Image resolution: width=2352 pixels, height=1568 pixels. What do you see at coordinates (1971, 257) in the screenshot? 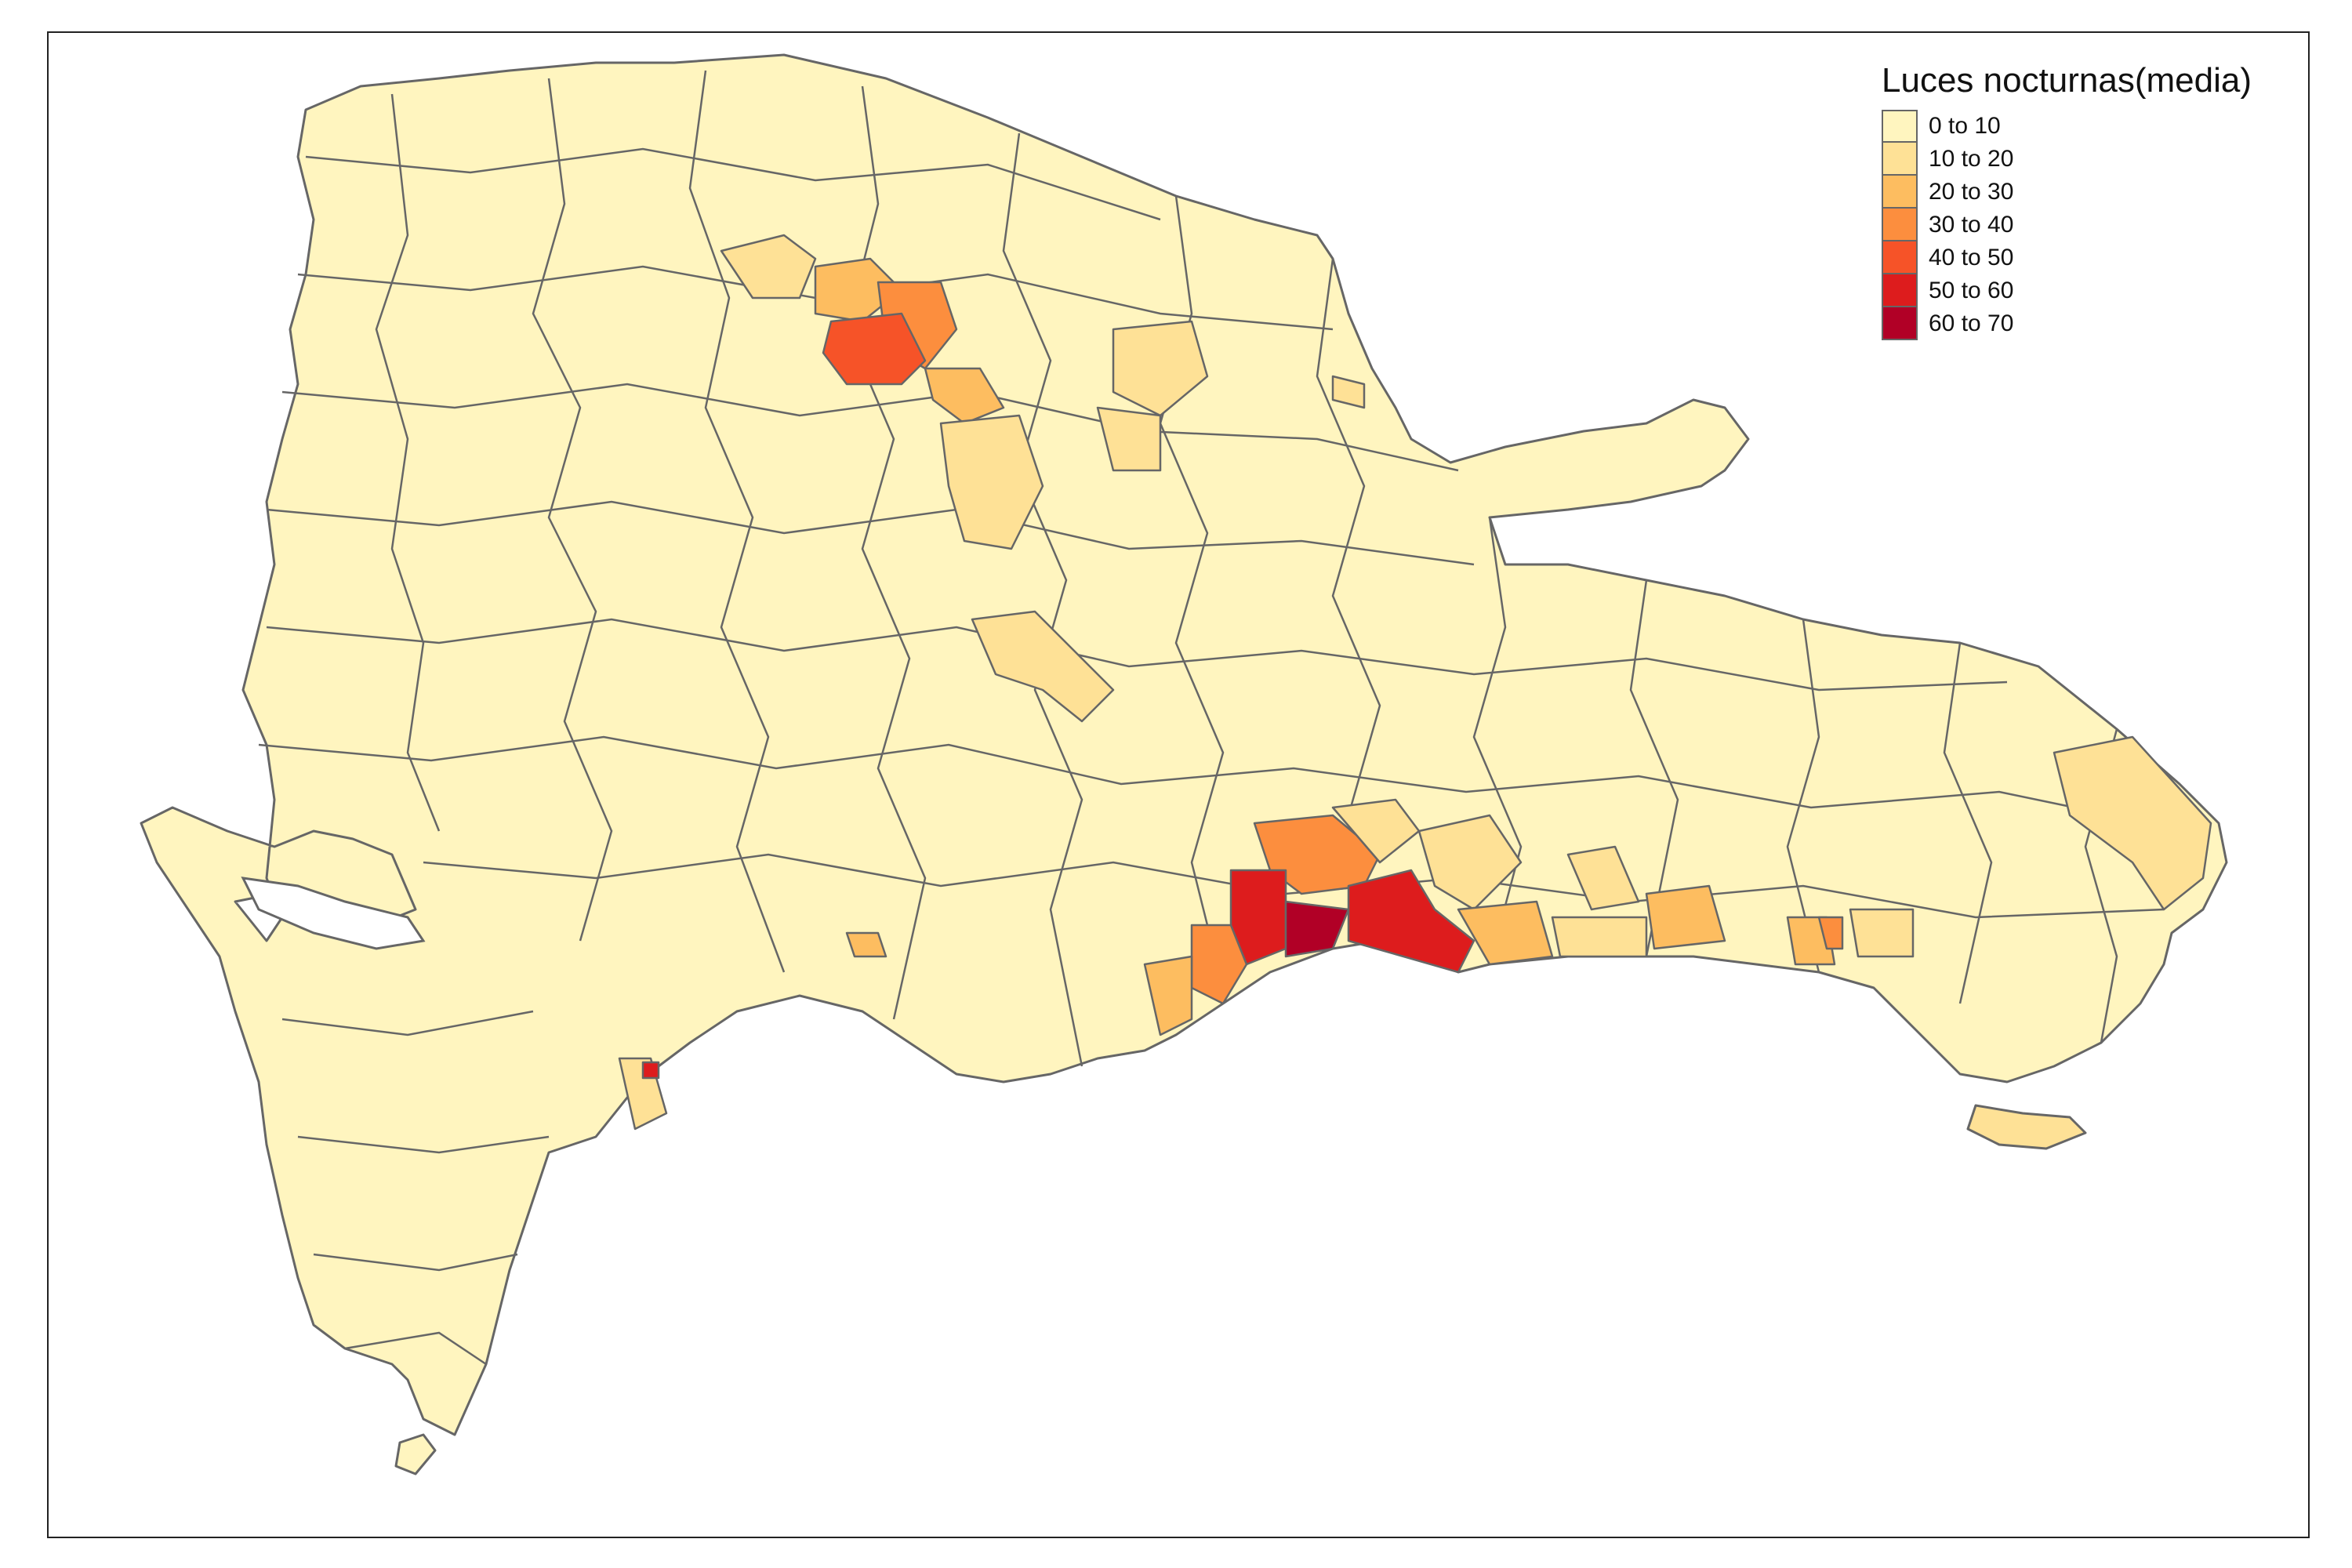
I see `legend-label: 40 to 50` at bounding box center [1971, 257].